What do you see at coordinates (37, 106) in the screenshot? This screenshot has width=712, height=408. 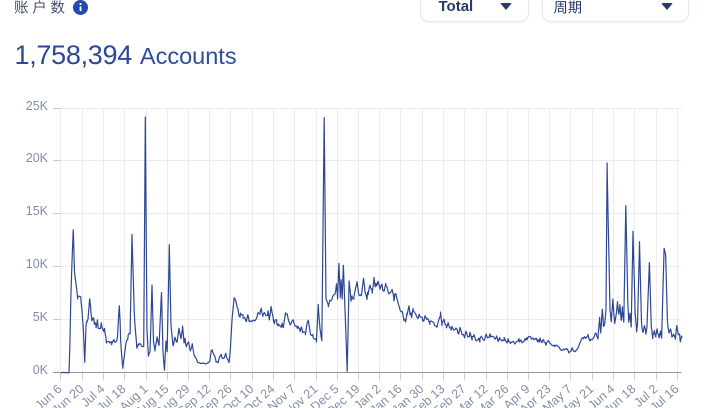 I see `svg-text: 25K` at bounding box center [37, 106].